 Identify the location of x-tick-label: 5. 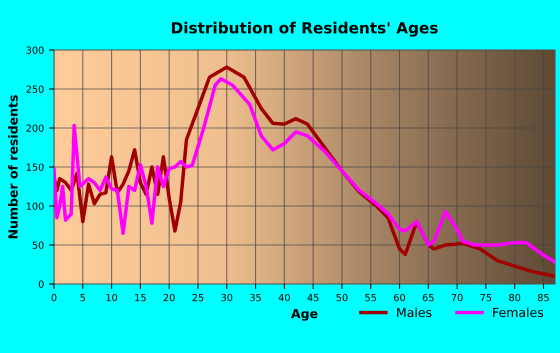
(83, 298).